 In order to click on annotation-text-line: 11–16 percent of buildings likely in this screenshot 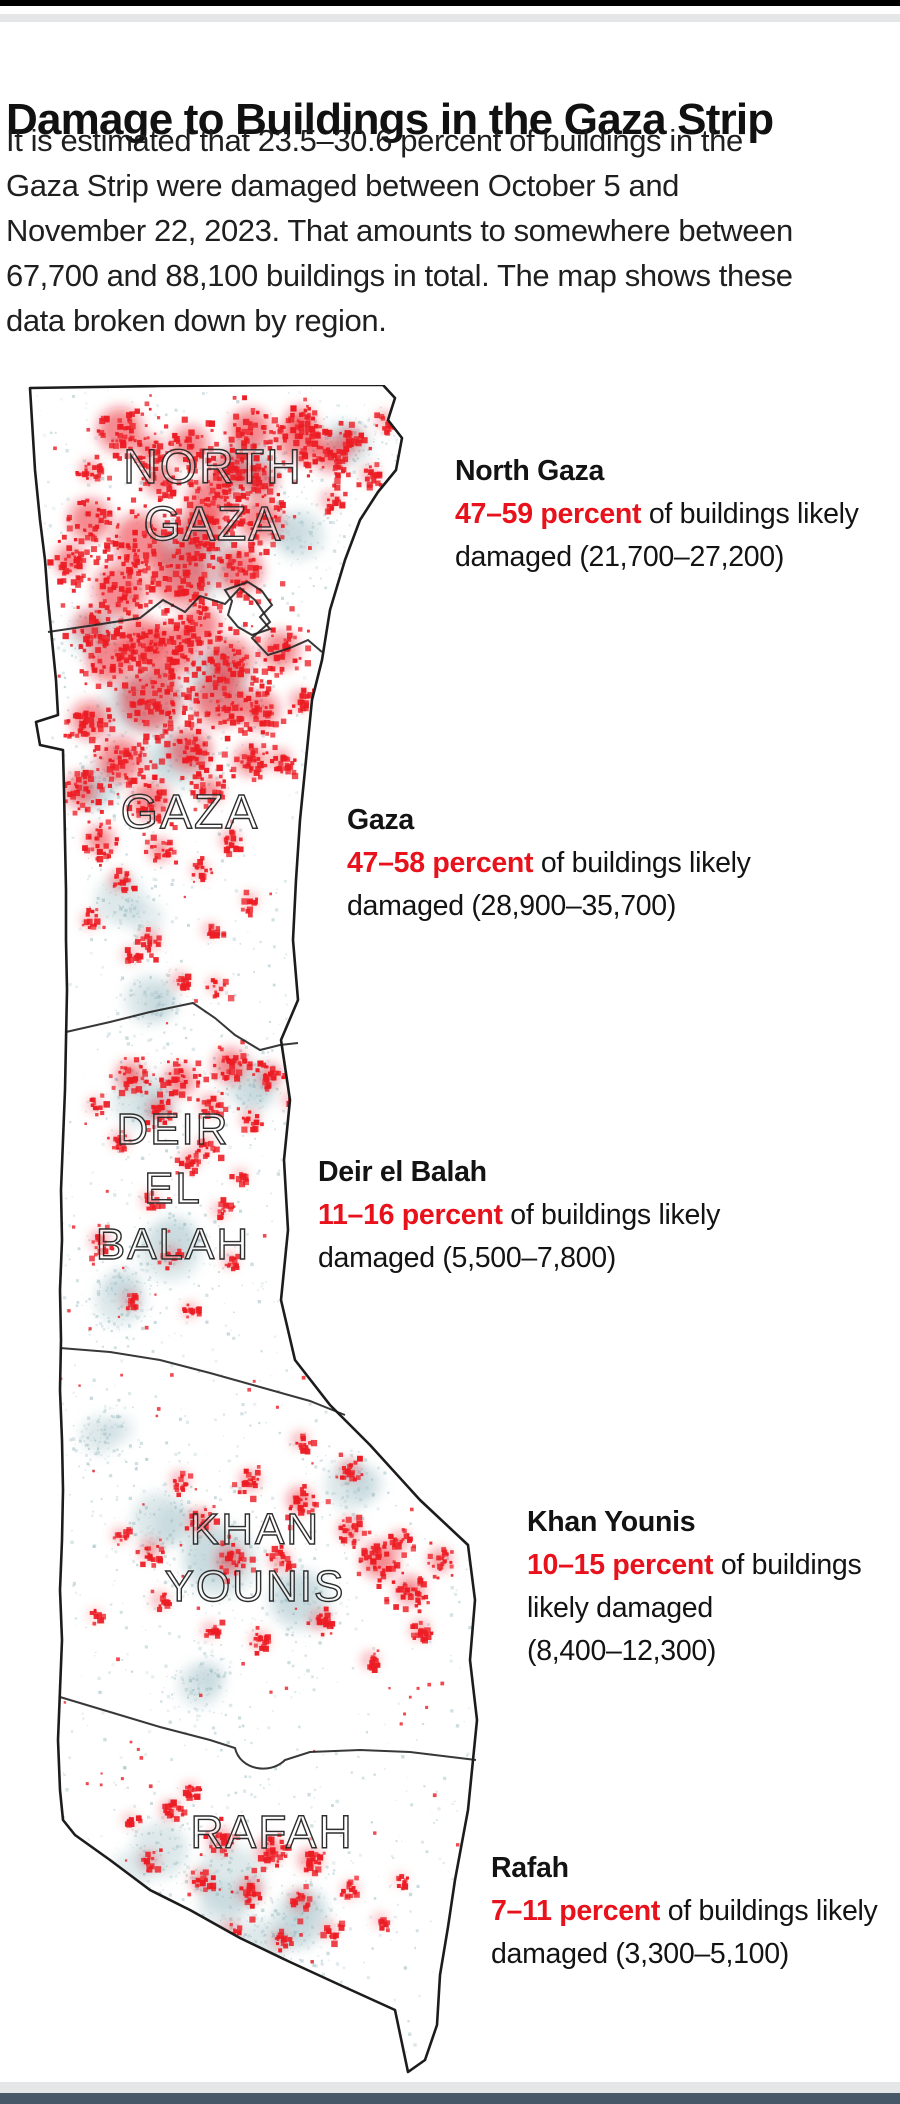, I will do `click(519, 1215)`.